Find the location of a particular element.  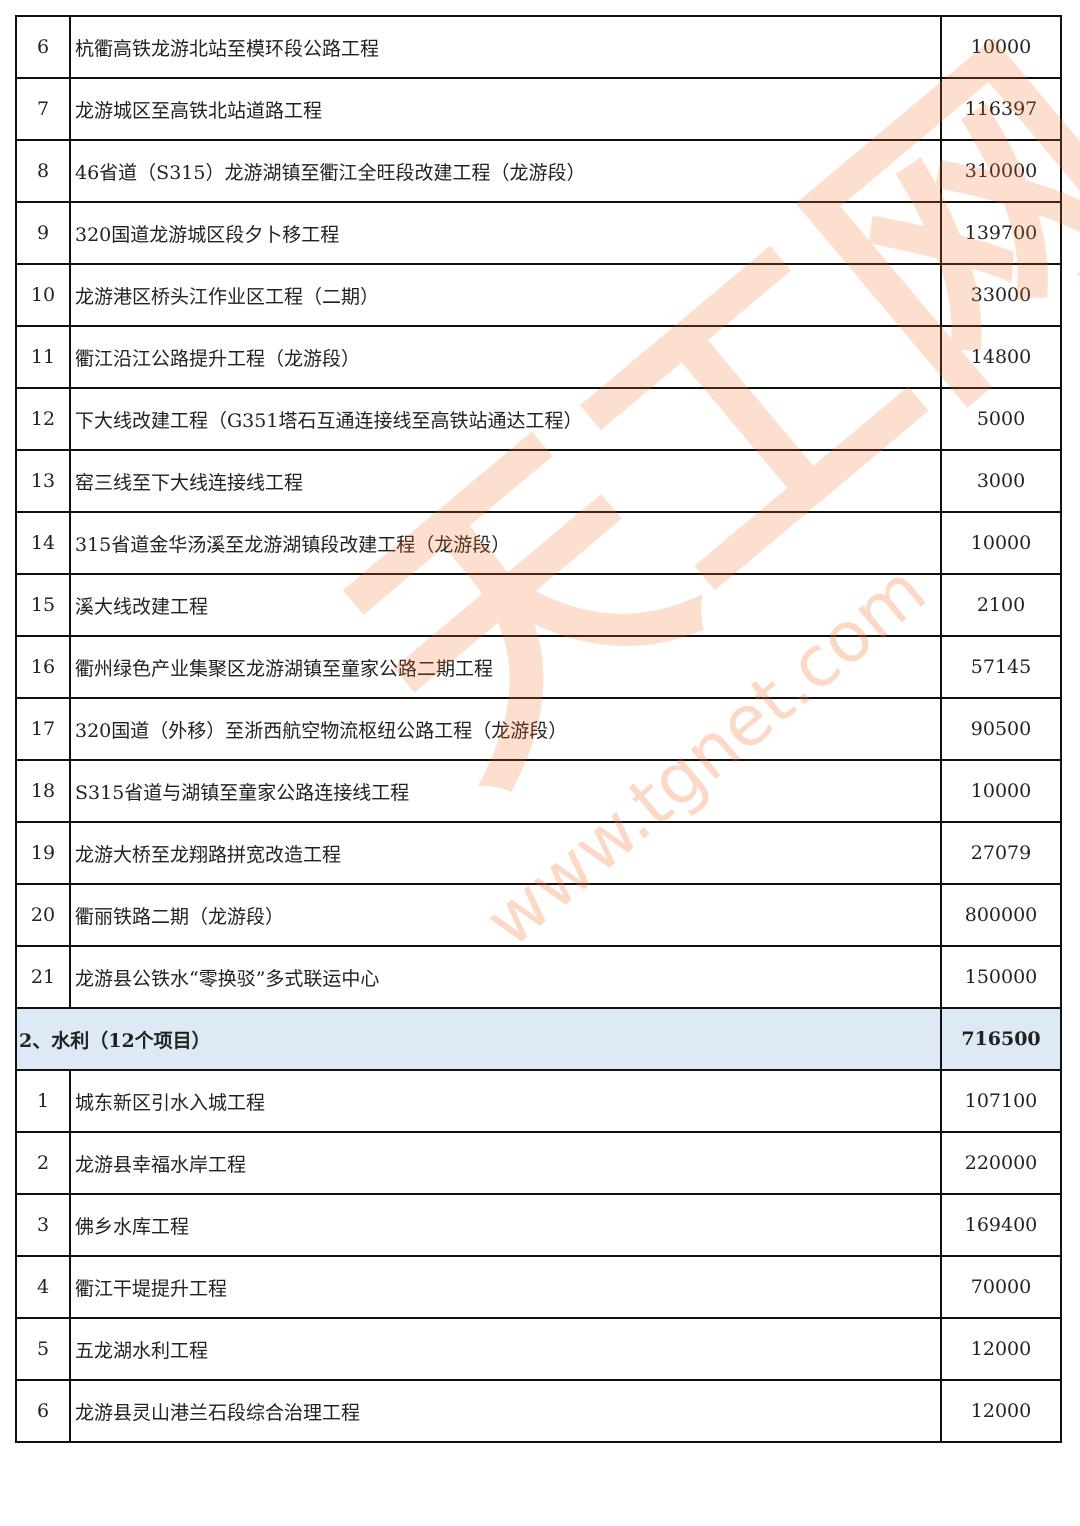

table-row: 9 320国道龙游城区段夕卜移工程 139700 is located at coordinates (538, 233).